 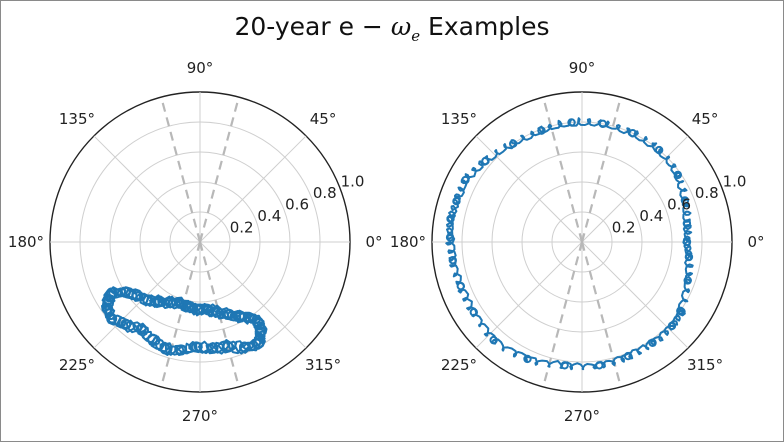 What do you see at coordinates (392, 28) in the screenshot?
I see `figure-title: 20-year e − ωe Examples` at bounding box center [392, 28].